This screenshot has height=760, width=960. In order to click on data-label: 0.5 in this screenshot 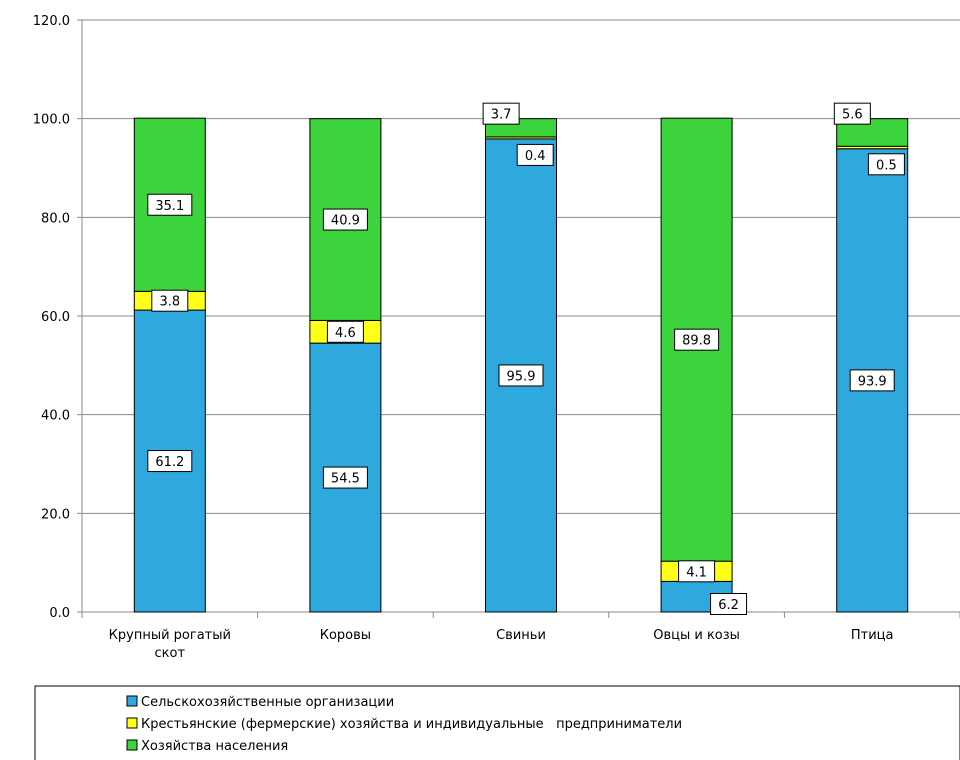, I will do `click(886, 164)`.